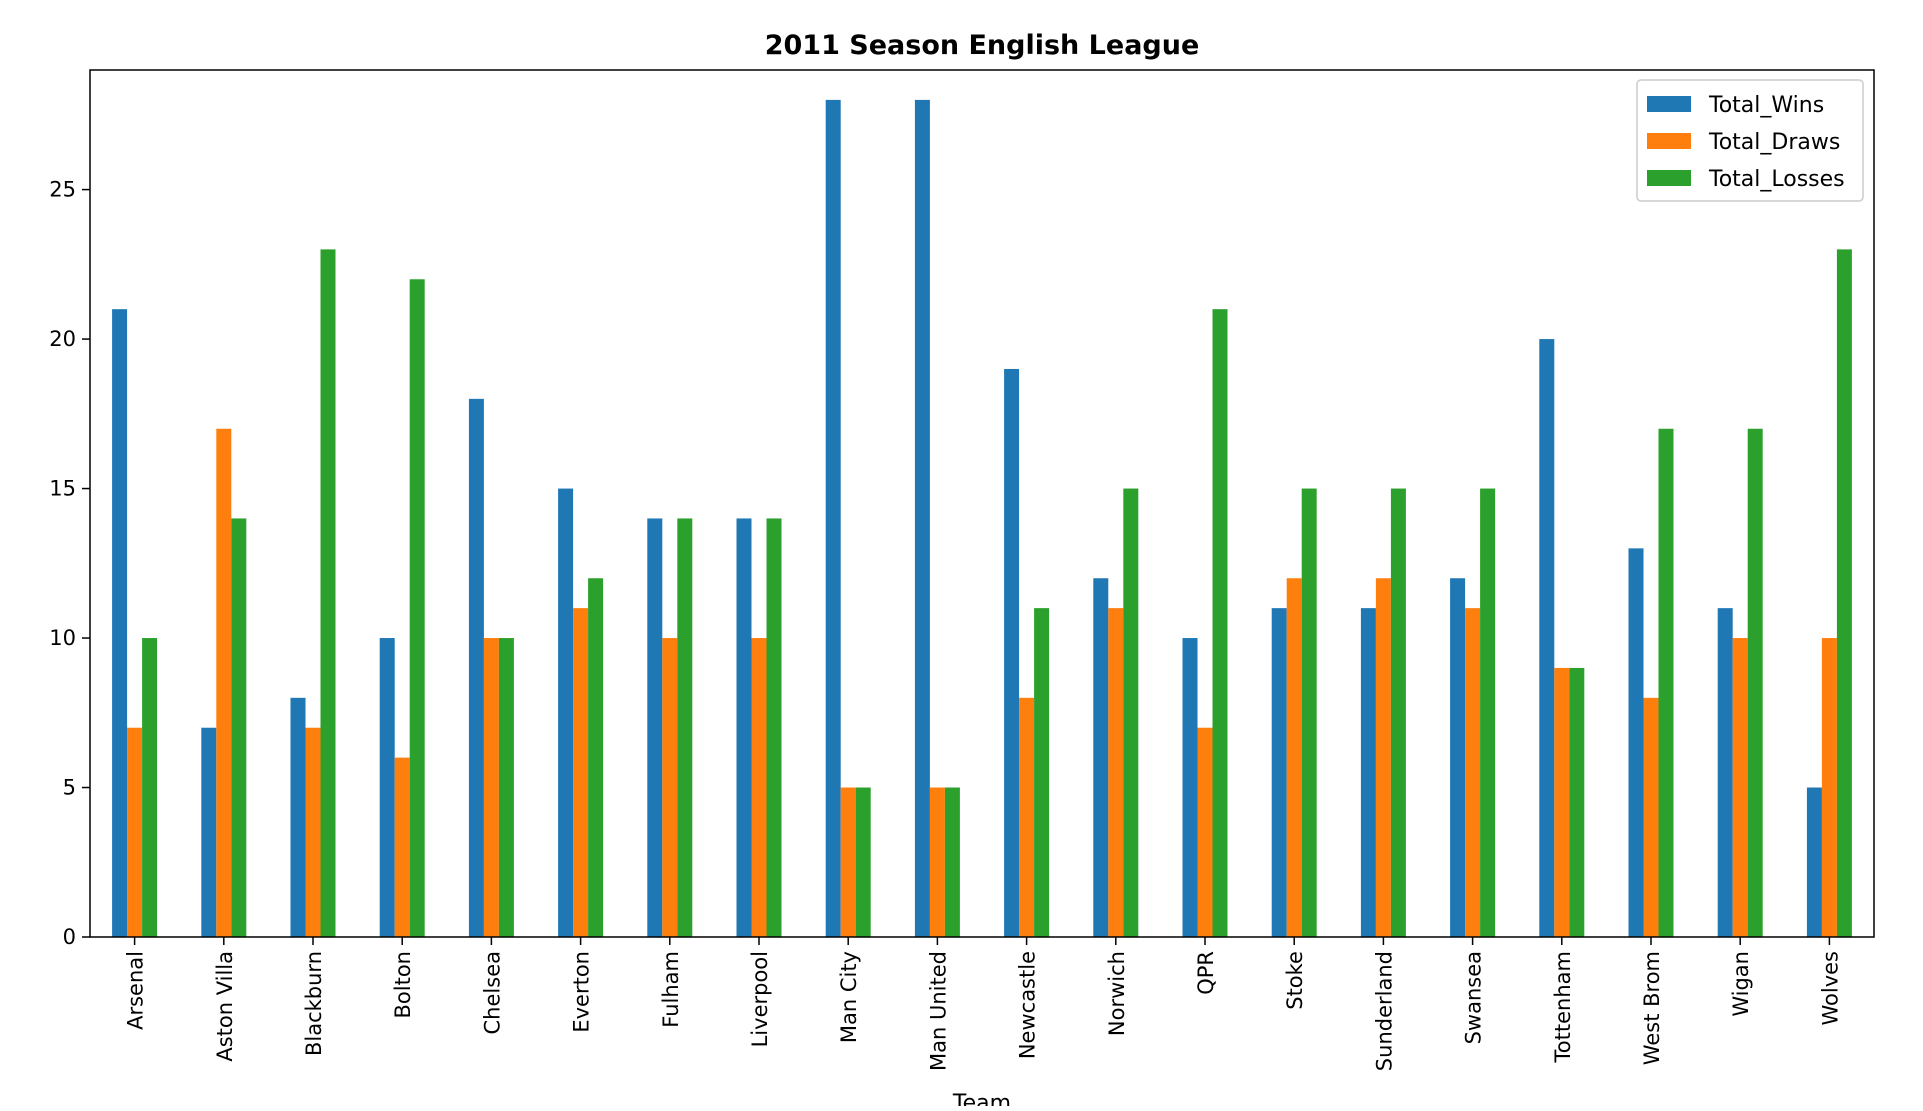 The width and height of the screenshot is (1923, 1111). I want to click on bar-total-draws-newcastle, so click(1027, 817).